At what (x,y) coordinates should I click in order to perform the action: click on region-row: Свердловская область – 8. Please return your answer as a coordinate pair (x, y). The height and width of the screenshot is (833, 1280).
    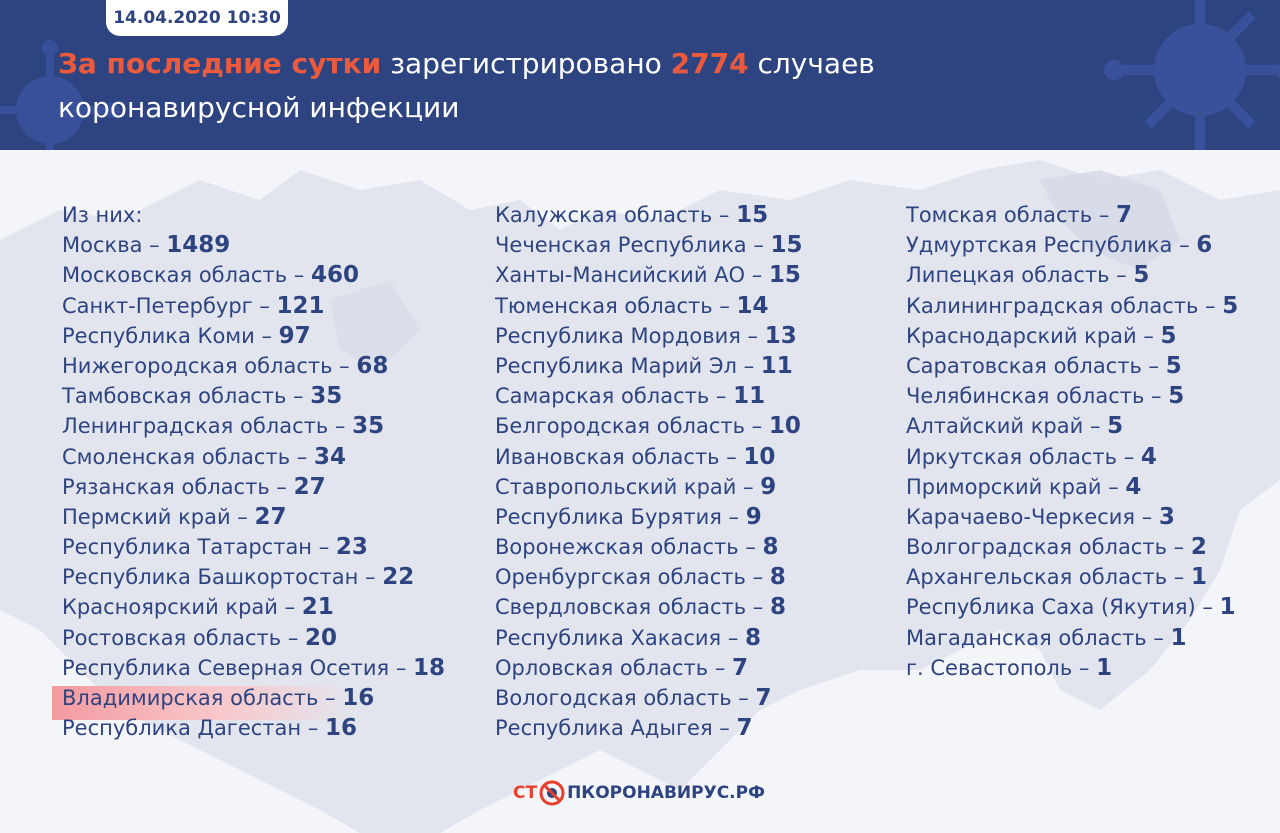
    Looking at the image, I should click on (649, 607).